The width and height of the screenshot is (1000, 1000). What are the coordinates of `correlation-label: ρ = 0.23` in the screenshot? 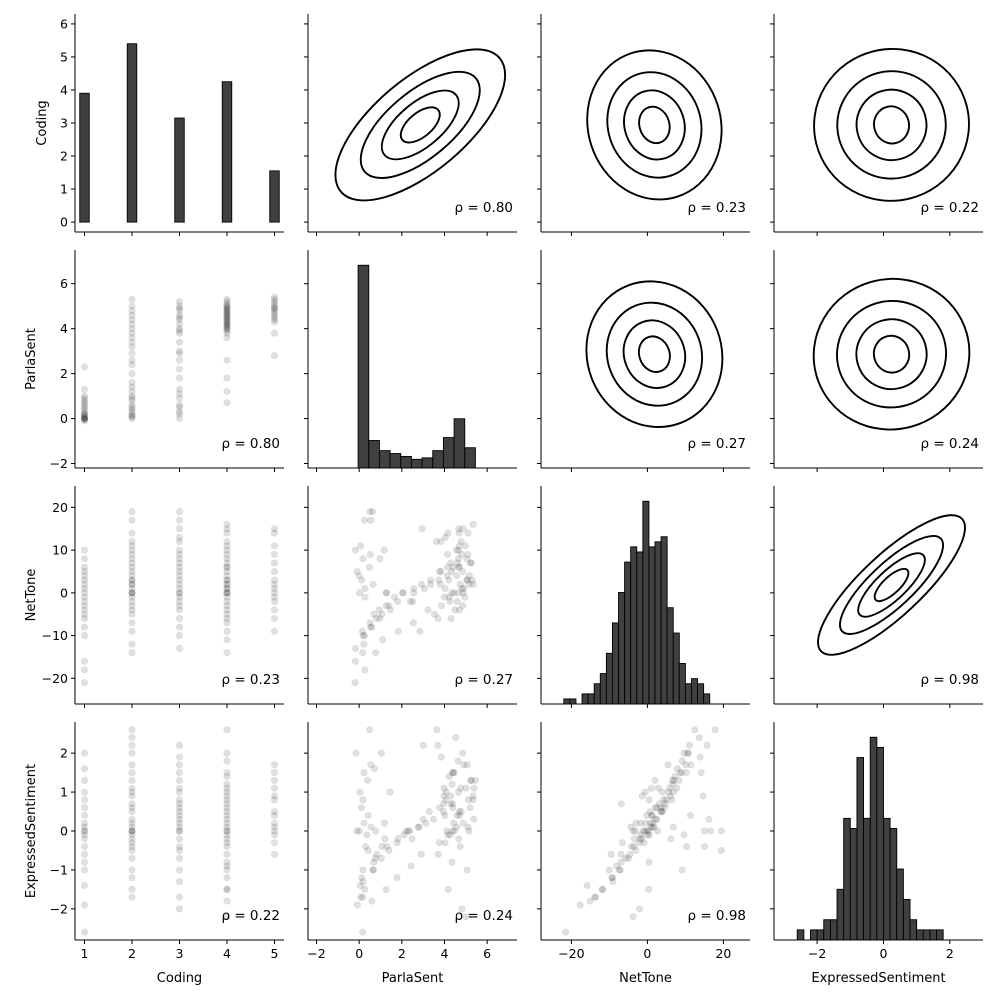 It's located at (716, 208).